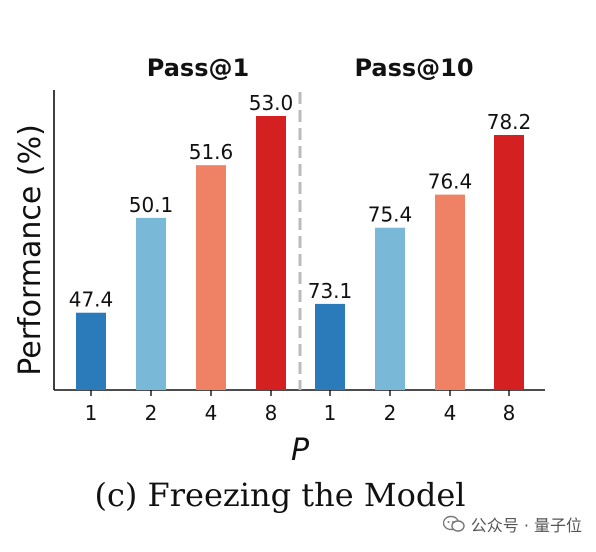 The height and width of the screenshot is (552, 596). Describe the element at coordinates (280, 495) in the screenshot. I see `figure-caption: (c) Freezing the Model` at that location.